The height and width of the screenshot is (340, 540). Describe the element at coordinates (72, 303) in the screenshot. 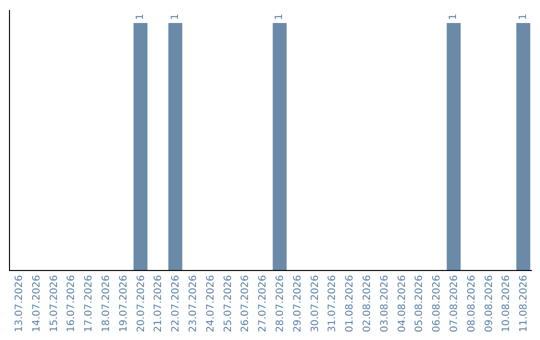

I see `x-tick-label: 16.07.2026` at that location.